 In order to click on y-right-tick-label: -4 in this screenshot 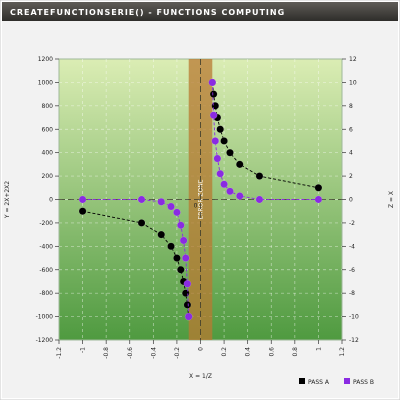, I will do `click(352, 246)`.